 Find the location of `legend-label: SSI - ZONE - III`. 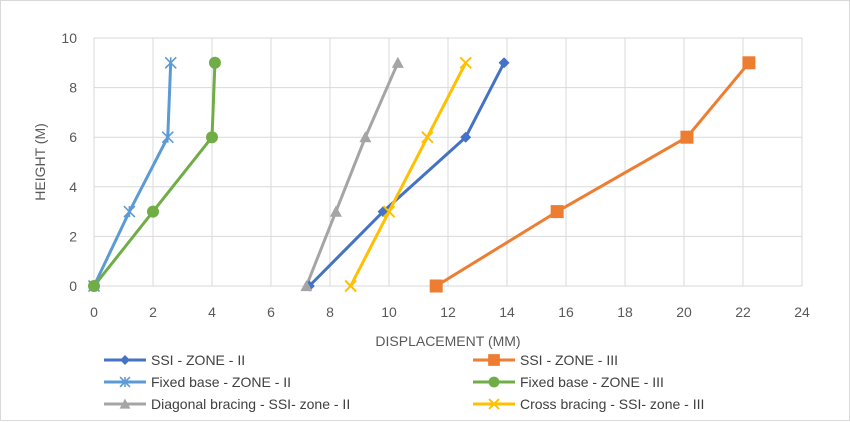

legend-label: SSI - ZONE - III is located at coordinates (569, 360).